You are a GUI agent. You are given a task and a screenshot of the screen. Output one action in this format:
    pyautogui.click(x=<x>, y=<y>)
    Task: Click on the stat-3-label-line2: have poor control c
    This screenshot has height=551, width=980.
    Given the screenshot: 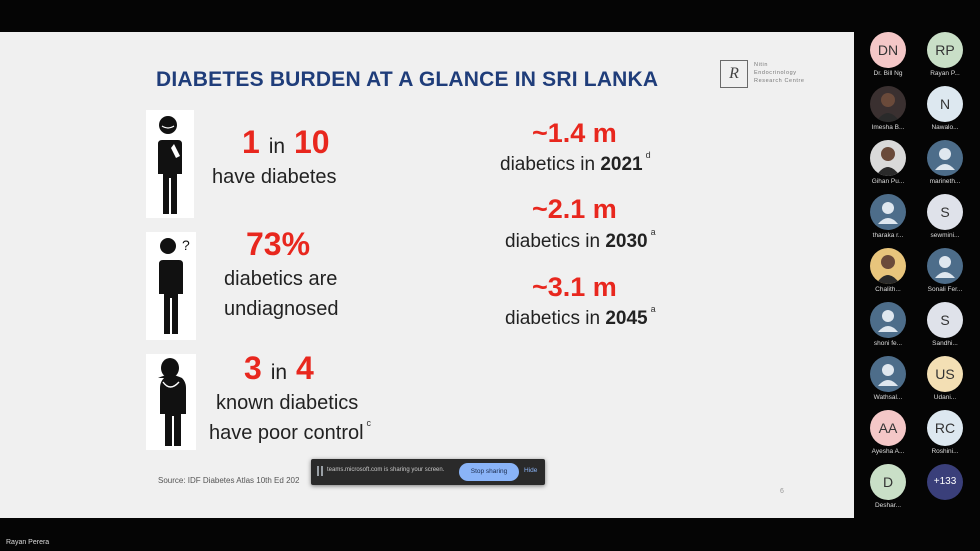 What is the action you would take?
    pyautogui.click(x=290, y=431)
    